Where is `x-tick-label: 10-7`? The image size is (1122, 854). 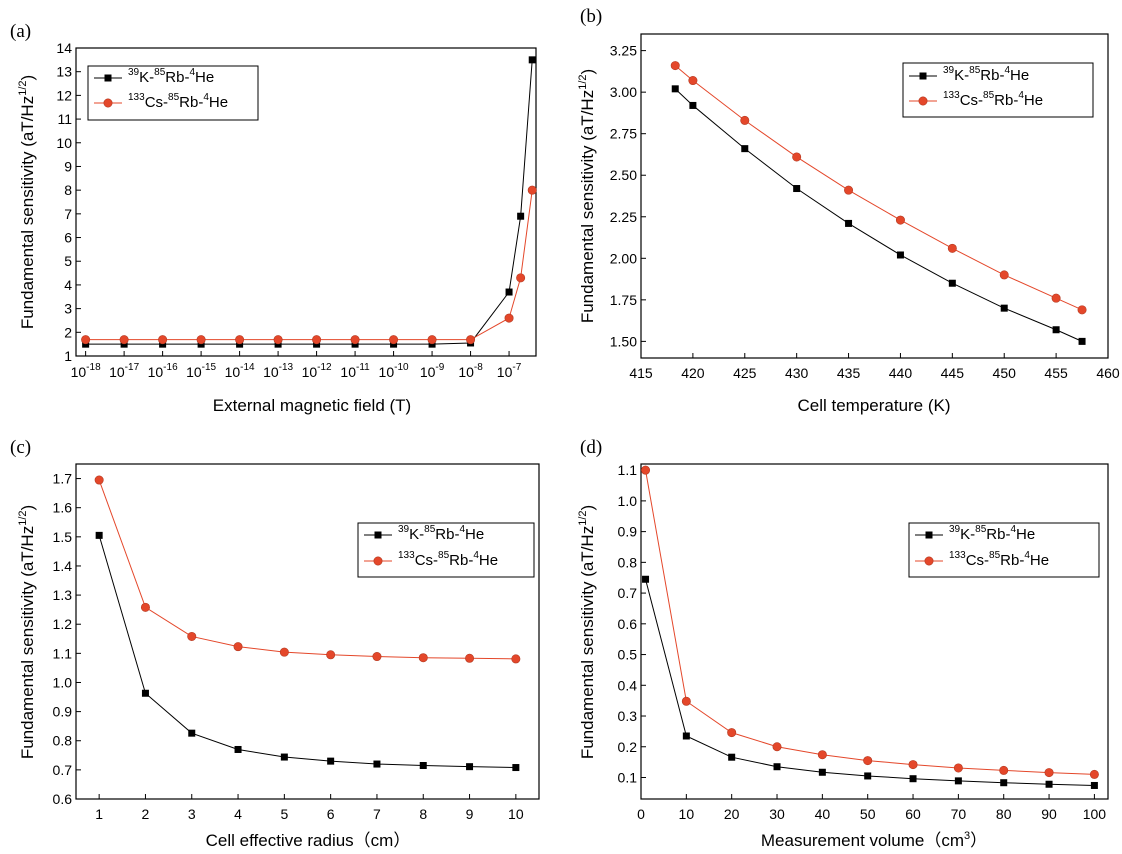 x-tick-label: 10-7 is located at coordinates (509, 371).